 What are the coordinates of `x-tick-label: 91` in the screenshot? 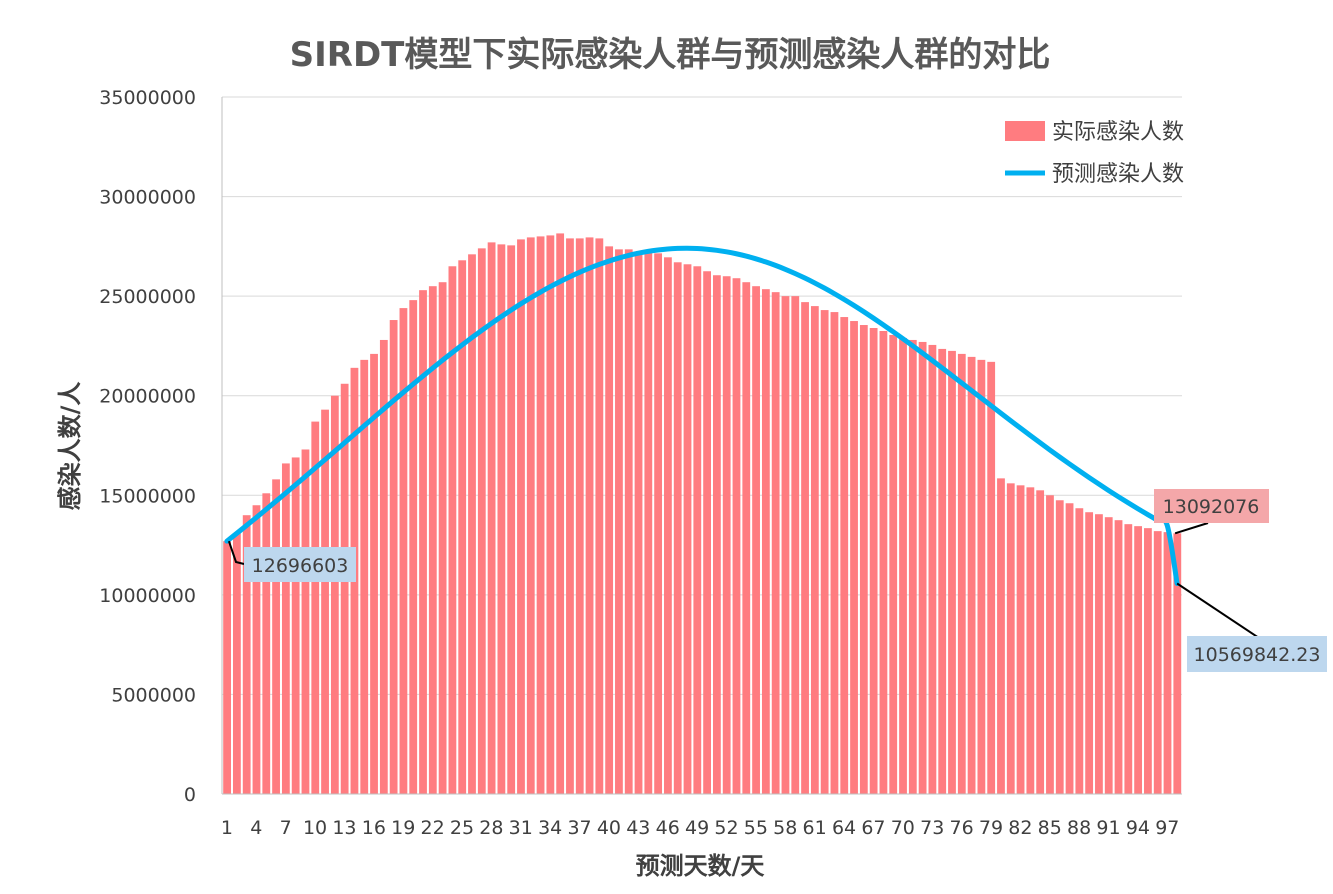 It's located at (1108, 828).